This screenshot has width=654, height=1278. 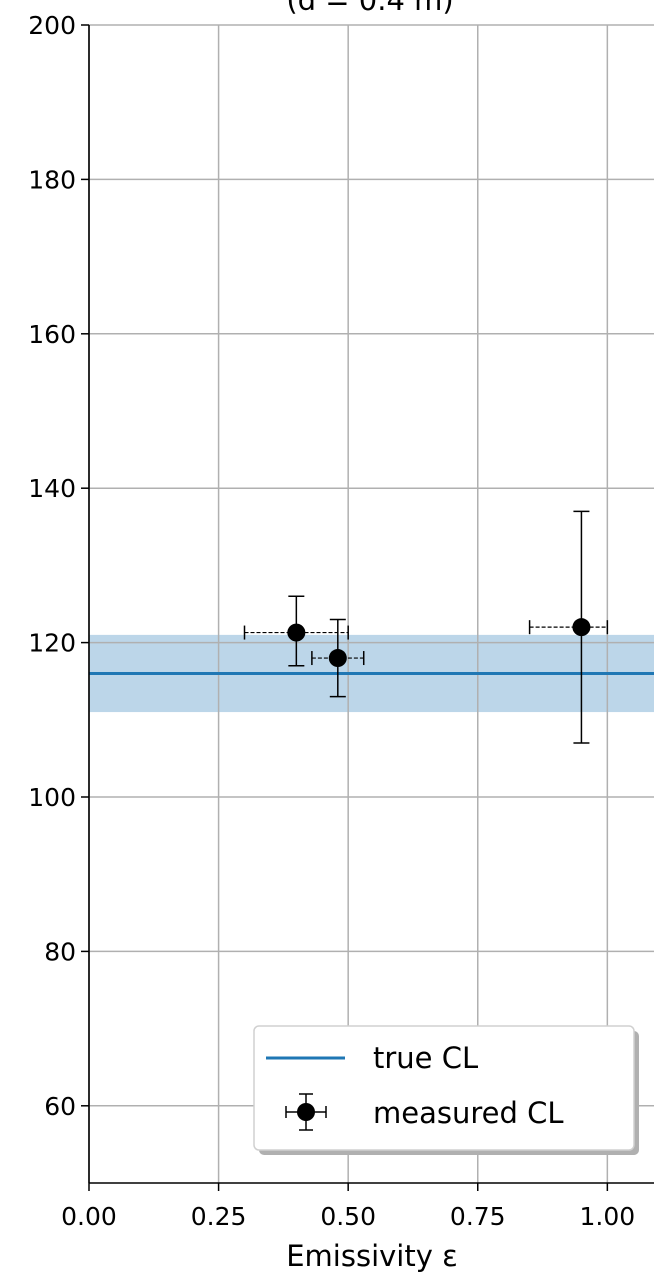 I want to click on y-tick-label-100: 100, so click(x=52, y=797).